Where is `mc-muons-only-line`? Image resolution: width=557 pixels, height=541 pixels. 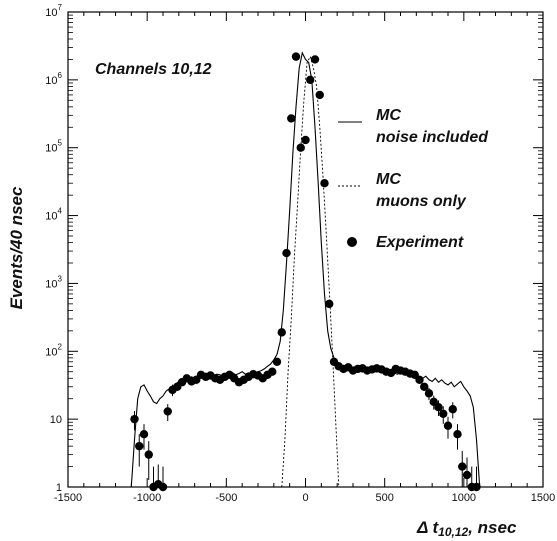
mc-muons-only-line is located at coordinates (310, 271).